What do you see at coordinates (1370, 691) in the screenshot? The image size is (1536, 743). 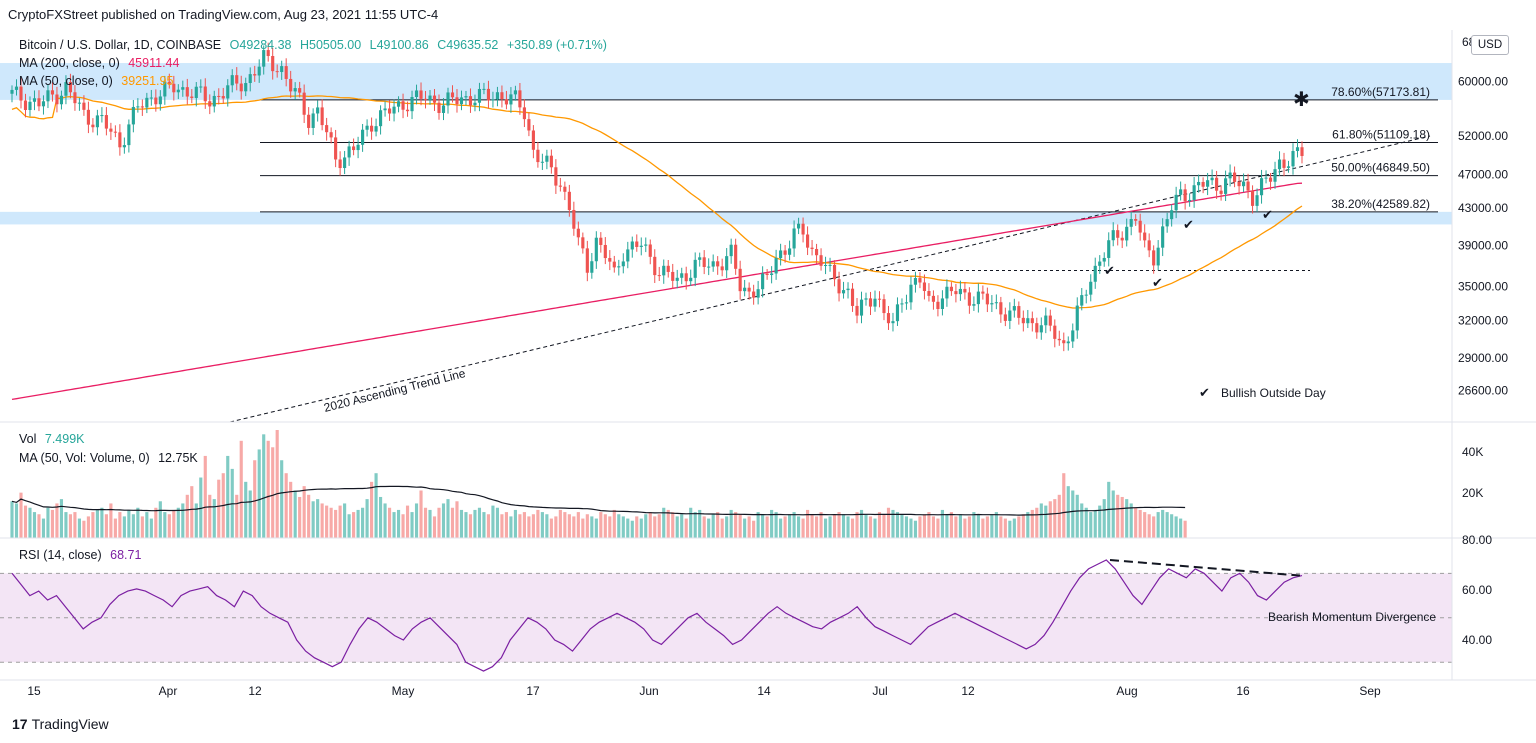 I see `time-tick-label: Sep` at bounding box center [1370, 691].